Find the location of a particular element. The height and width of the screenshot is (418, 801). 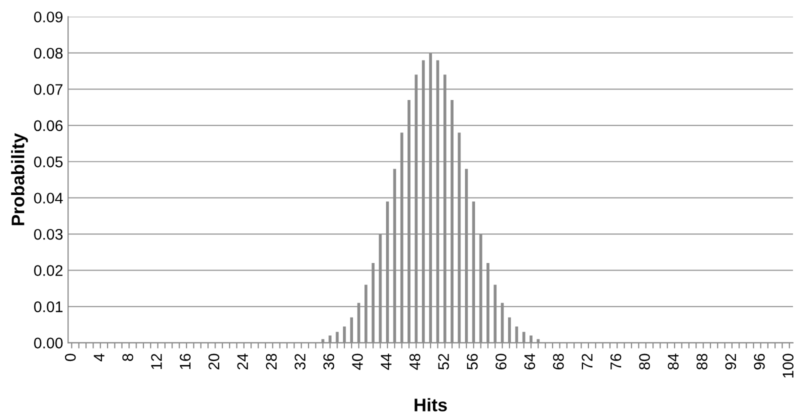

x-tick-label: 36 is located at coordinates (328, 362).